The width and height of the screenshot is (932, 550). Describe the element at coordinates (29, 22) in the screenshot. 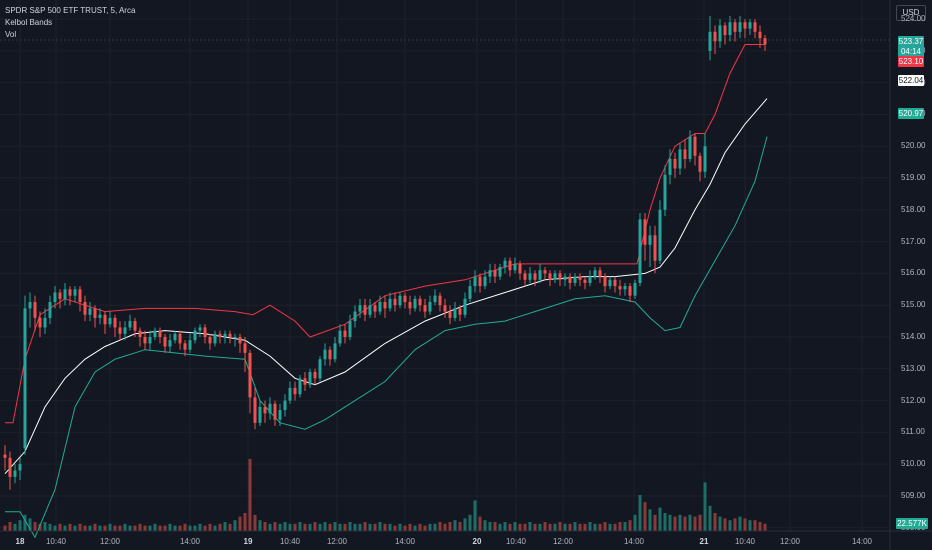

I see `indicator-kelbol-bands: Kelbol Bands` at that location.